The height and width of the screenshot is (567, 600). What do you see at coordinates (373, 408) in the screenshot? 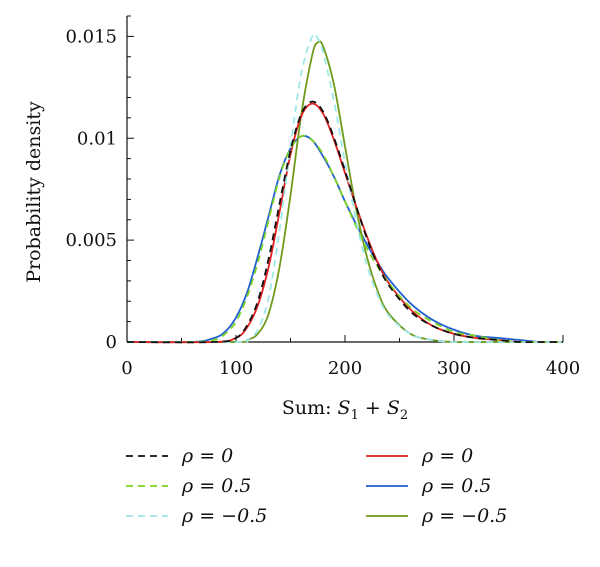
I see `x-axis-title-plus: +` at bounding box center [373, 408].